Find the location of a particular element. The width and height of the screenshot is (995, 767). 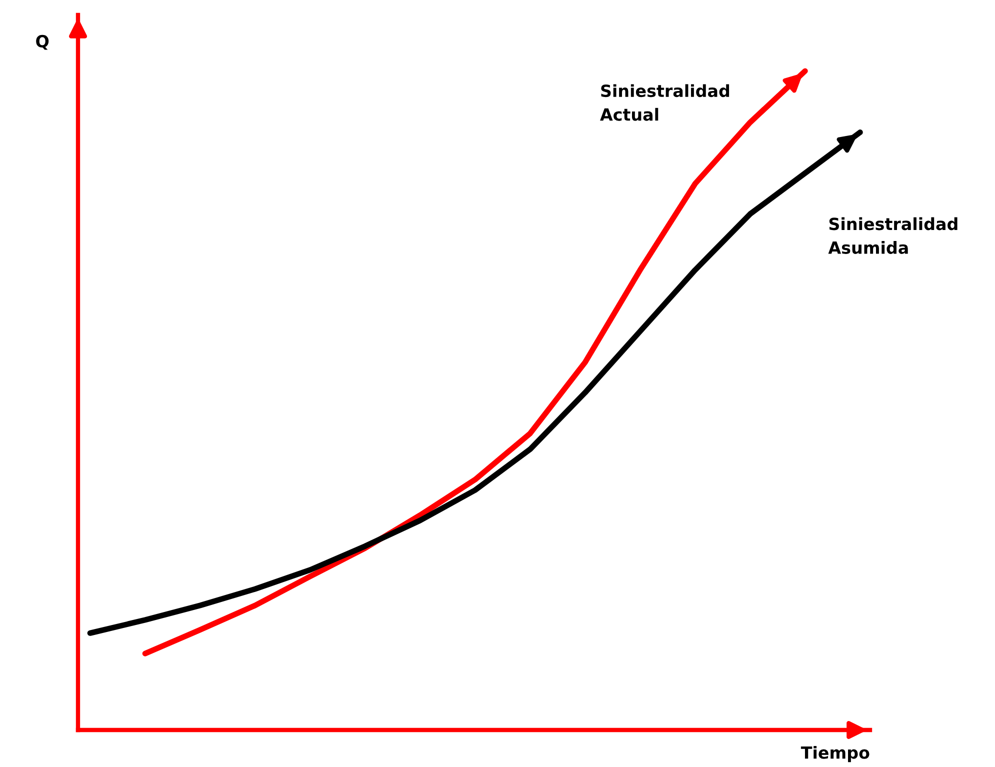

series-label: Siniestralidad Actual is located at coordinates (665, 102).